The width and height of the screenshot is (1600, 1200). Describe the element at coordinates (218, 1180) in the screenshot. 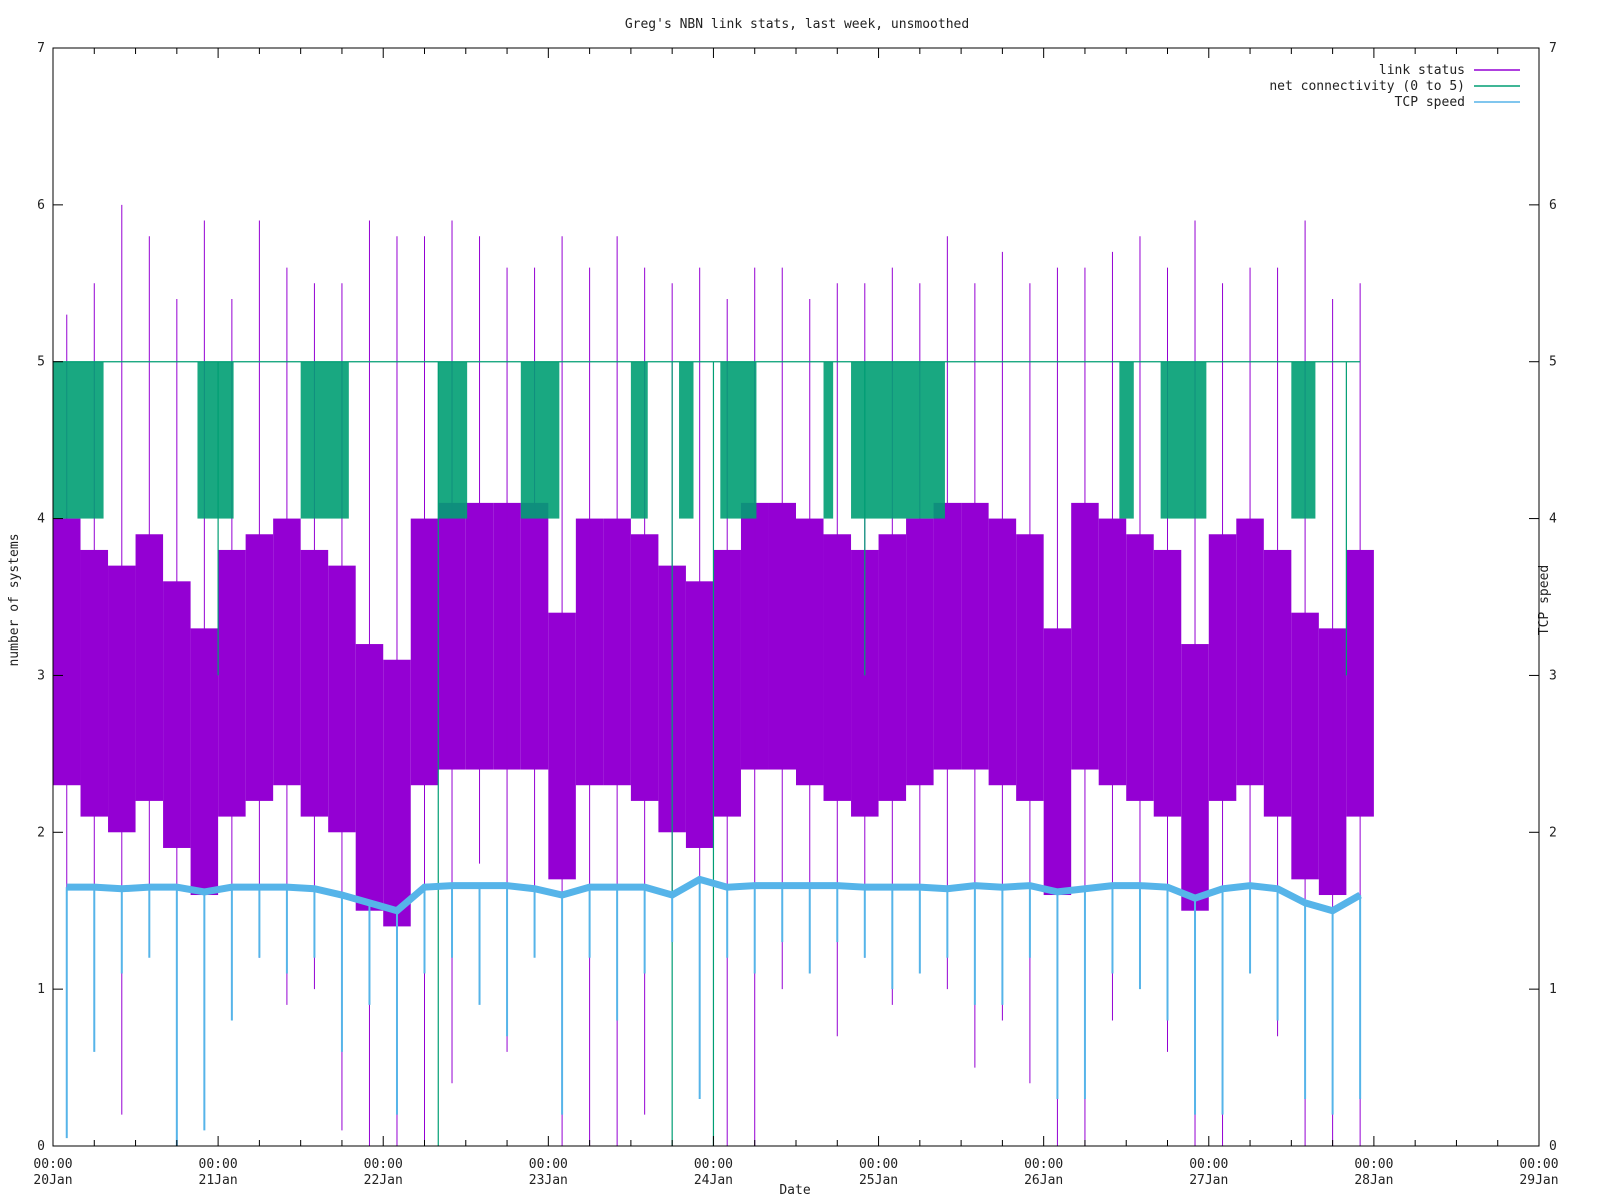

I see `x-tick-date-label: 21Jan` at that location.